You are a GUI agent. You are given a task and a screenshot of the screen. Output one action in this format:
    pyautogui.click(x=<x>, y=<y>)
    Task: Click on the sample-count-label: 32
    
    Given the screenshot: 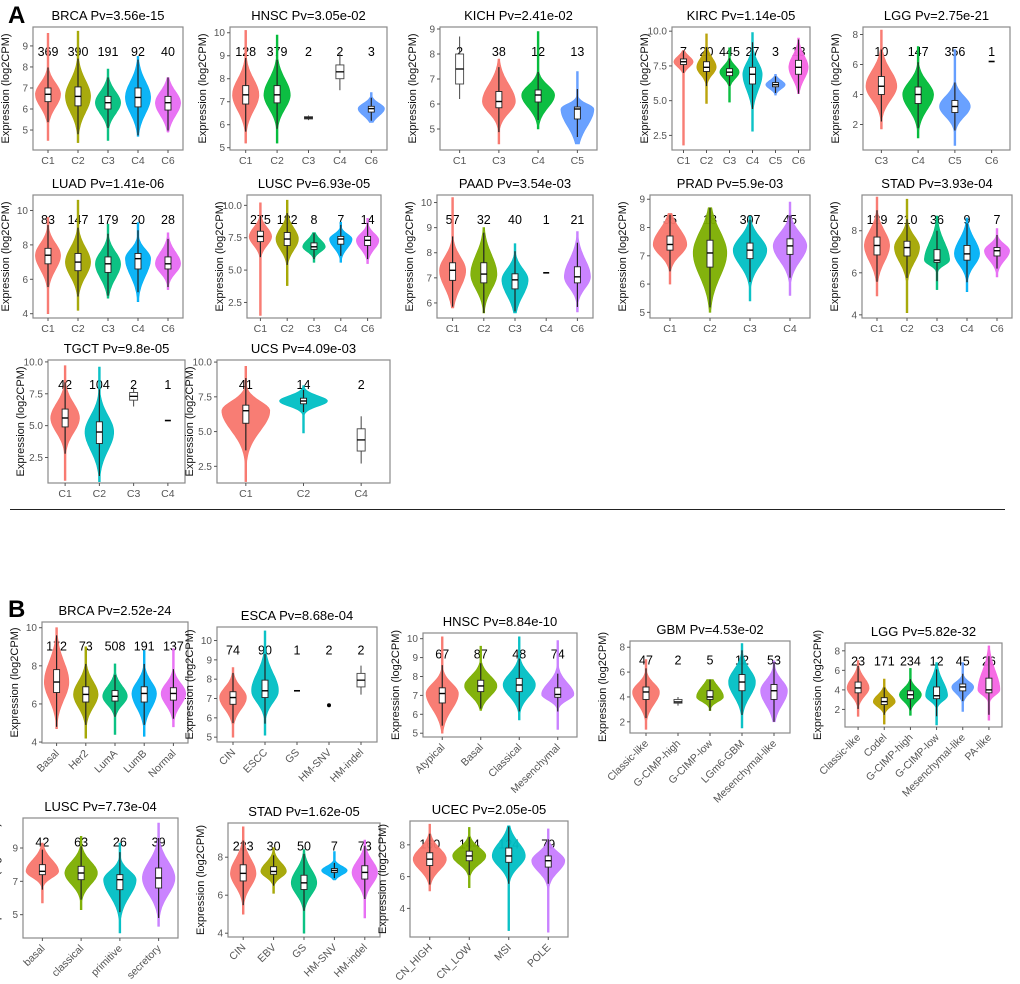 What is the action you would take?
    pyautogui.click(x=484, y=220)
    